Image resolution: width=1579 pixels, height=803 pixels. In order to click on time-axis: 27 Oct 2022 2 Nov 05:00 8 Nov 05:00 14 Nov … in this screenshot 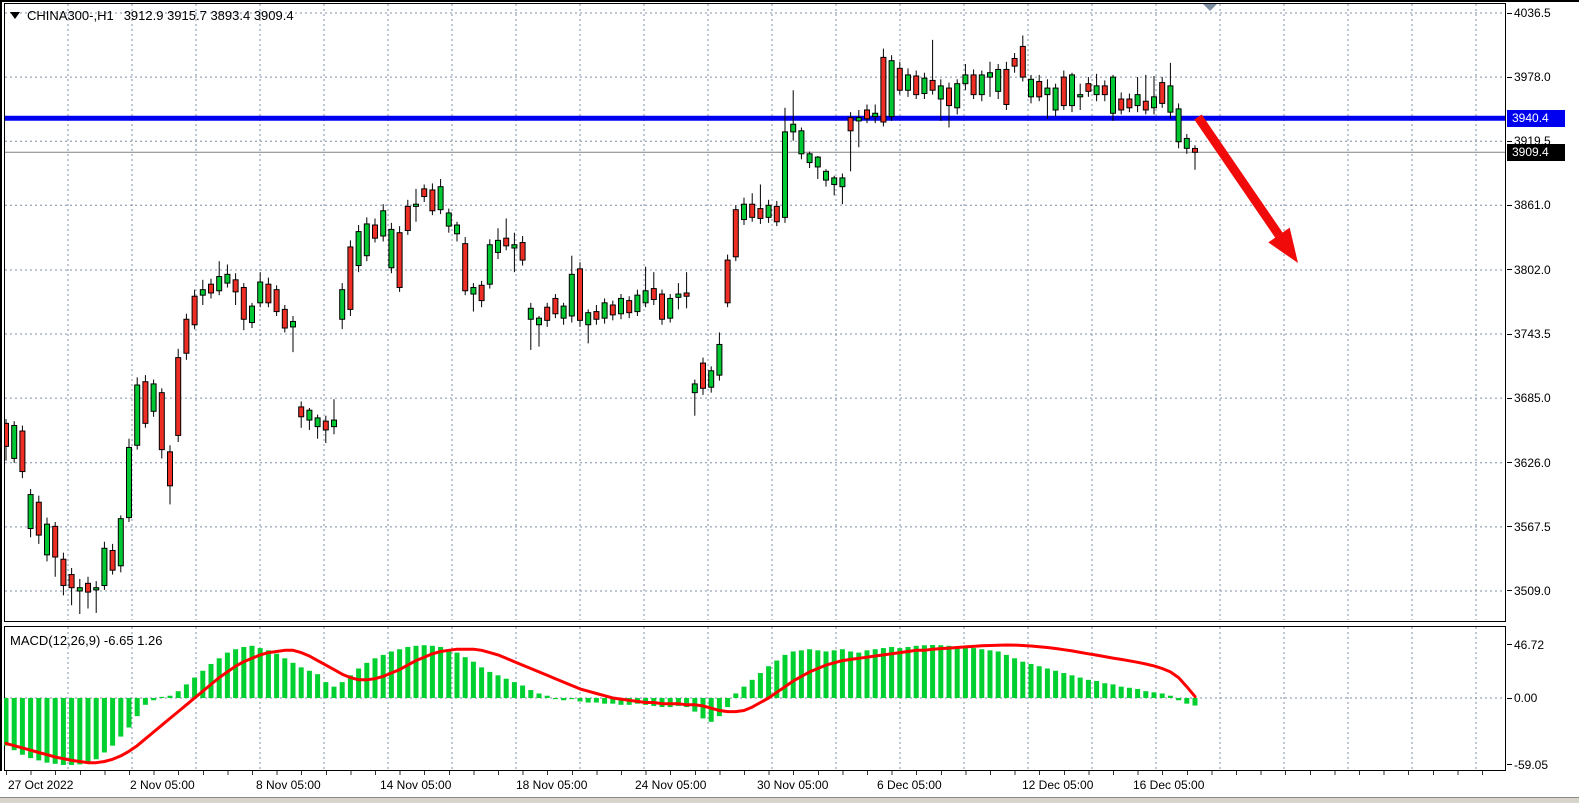, I will do `click(789, 784)`.